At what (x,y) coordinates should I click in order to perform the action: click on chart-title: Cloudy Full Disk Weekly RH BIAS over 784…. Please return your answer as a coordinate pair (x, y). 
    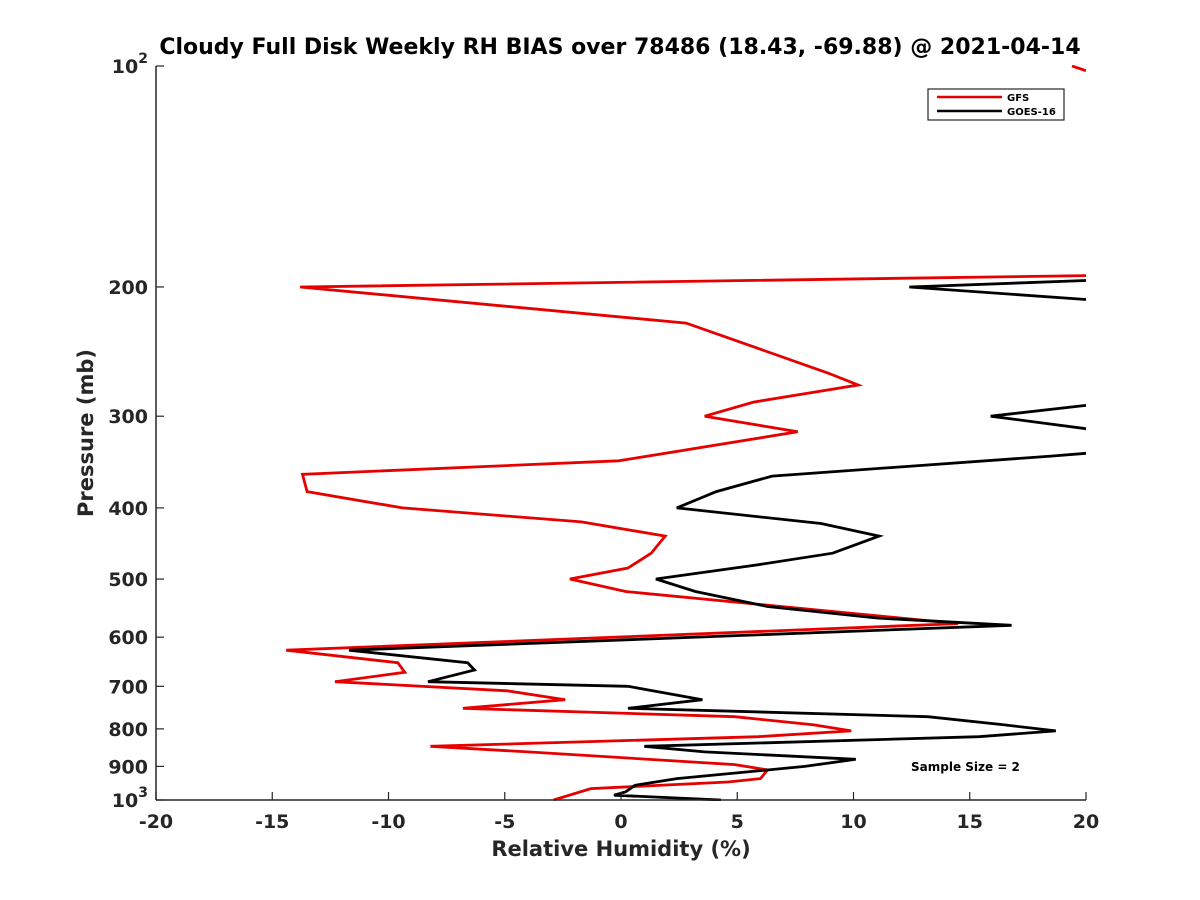
    Looking at the image, I should click on (619, 47).